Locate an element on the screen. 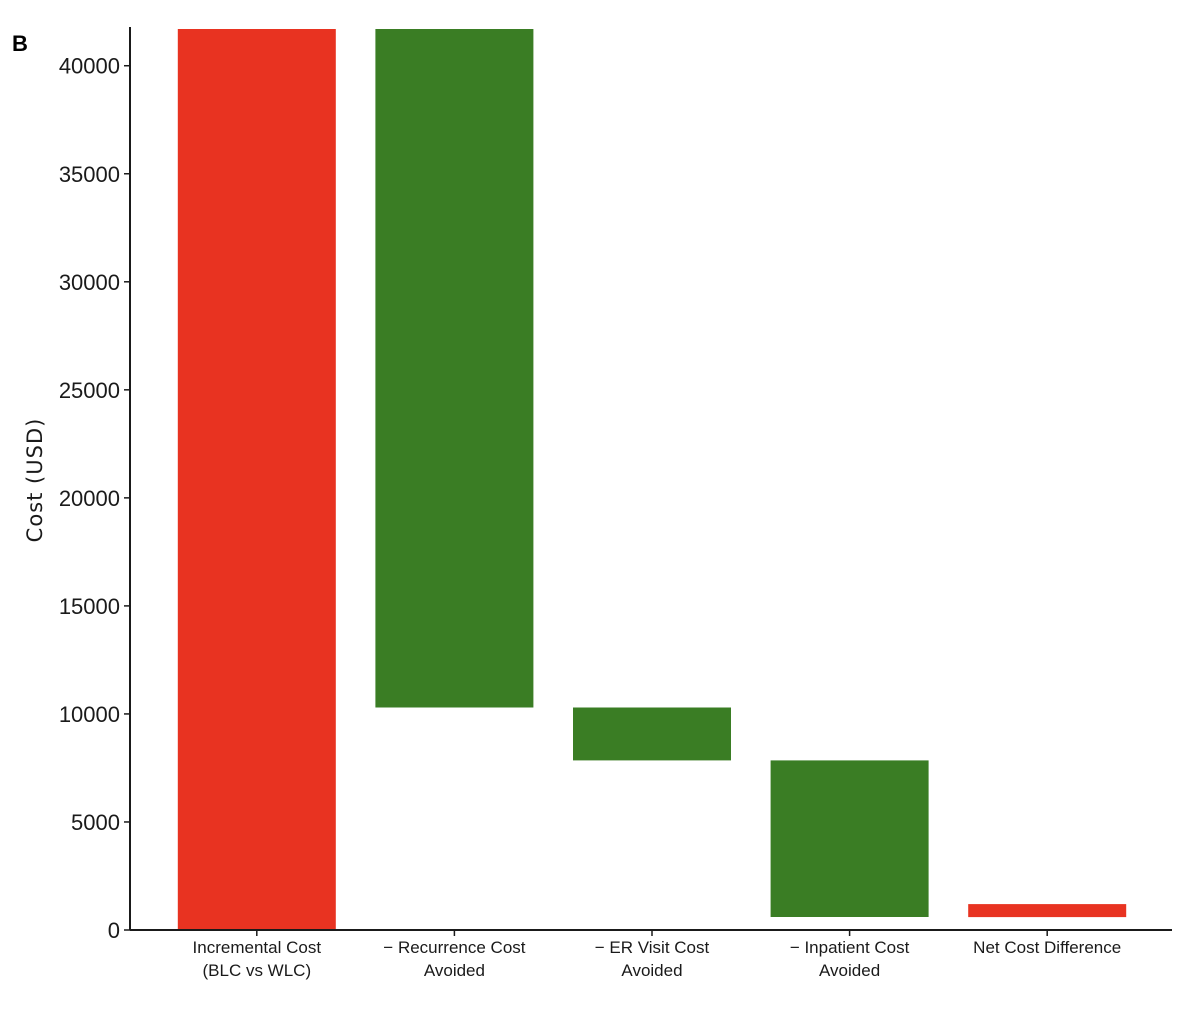 This screenshot has width=1200, height=1027. x-tick-label-2: − ER Visit Cost Avoided is located at coordinates (652, 959).